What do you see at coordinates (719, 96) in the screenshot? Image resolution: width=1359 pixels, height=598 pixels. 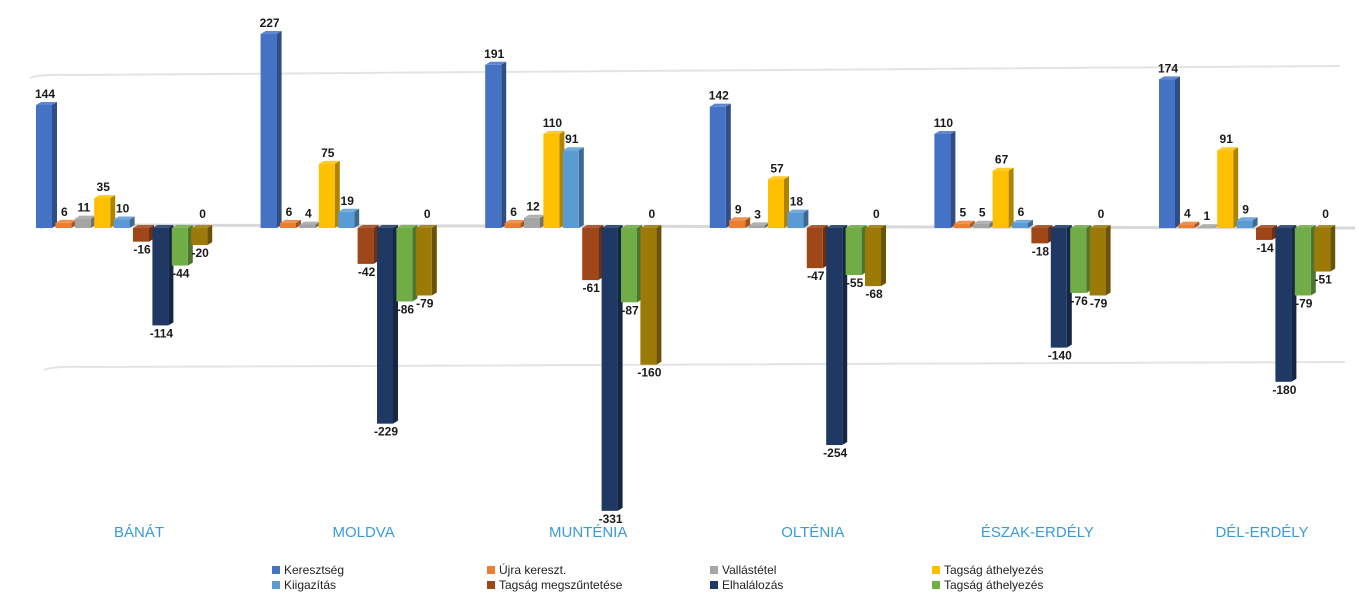 I see `bar-value-label: 142` at bounding box center [719, 96].